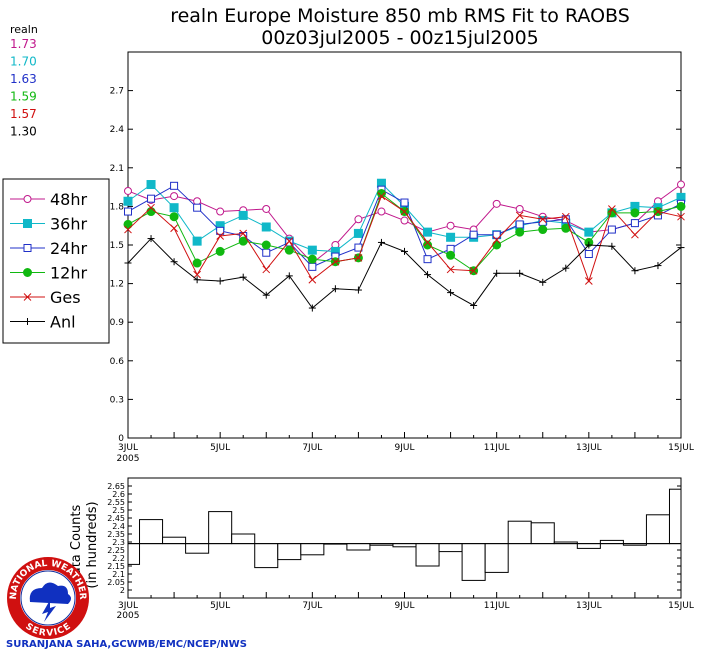  What do you see at coordinates (69, 199) in the screenshot?
I see `legend-label: 48hr` at bounding box center [69, 199].